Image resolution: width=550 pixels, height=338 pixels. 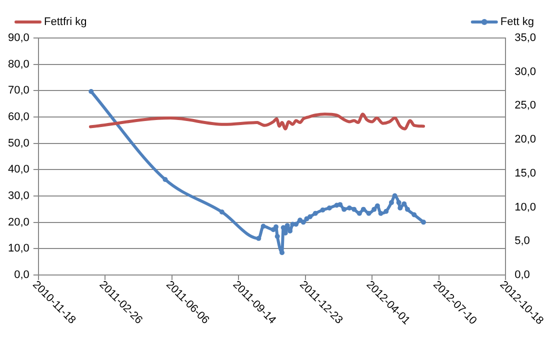 I want to click on y-tick-label: 10,0, so click(x=19, y=248).